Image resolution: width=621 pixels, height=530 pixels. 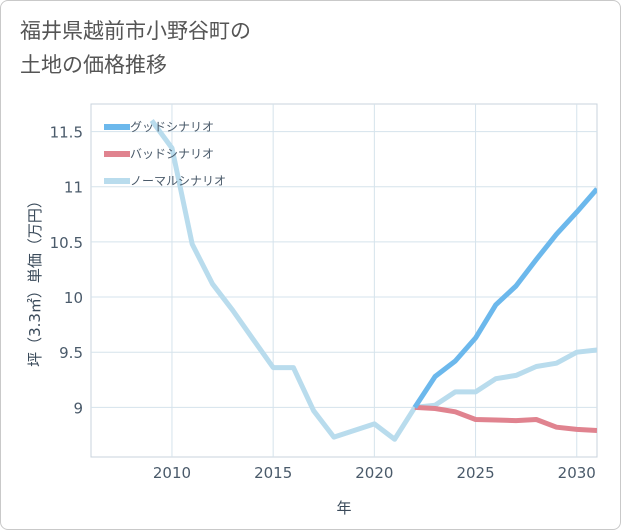 I want to click on x-axis-label: 年, so click(x=343, y=508).